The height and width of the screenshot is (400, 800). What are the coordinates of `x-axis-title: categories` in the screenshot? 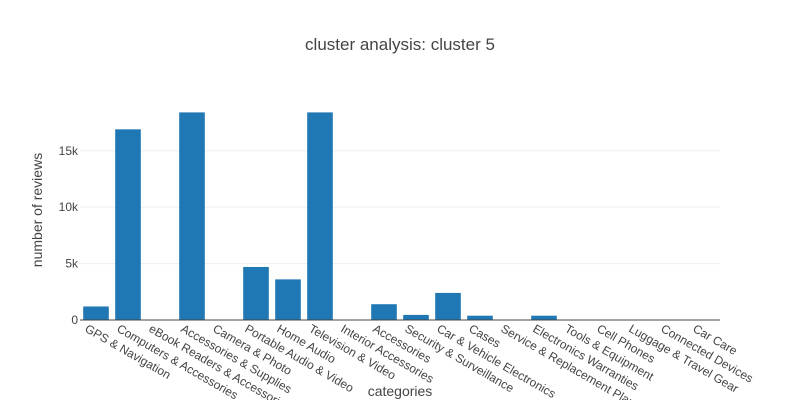 It's located at (400, 391).